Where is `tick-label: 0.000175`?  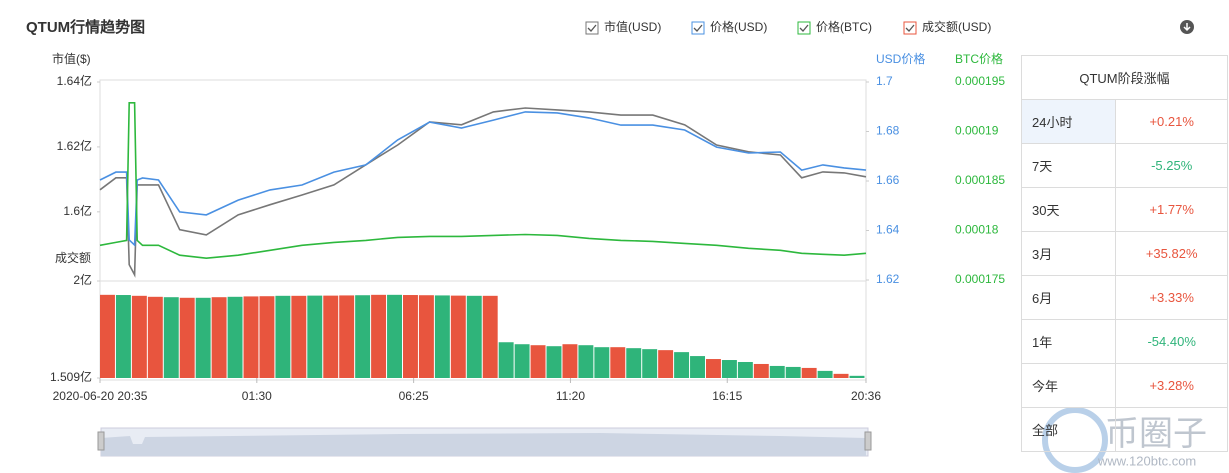
tick-label: 0.000175 is located at coordinates (980, 279).